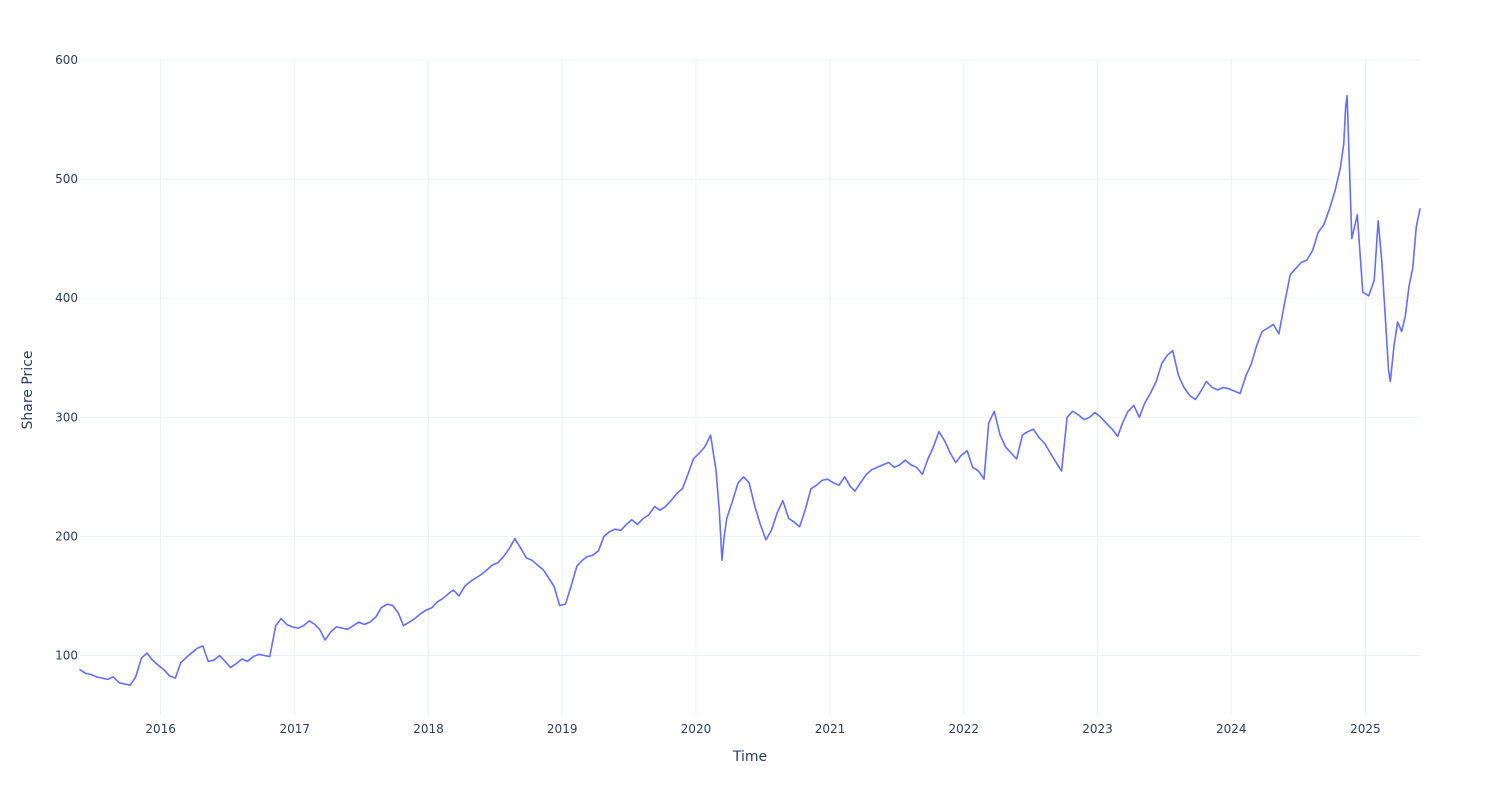 This screenshot has height=804, width=1500. Describe the element at coordinates (294, 729) in the screenshot. I see `x-tick-label: 2017` at that location.